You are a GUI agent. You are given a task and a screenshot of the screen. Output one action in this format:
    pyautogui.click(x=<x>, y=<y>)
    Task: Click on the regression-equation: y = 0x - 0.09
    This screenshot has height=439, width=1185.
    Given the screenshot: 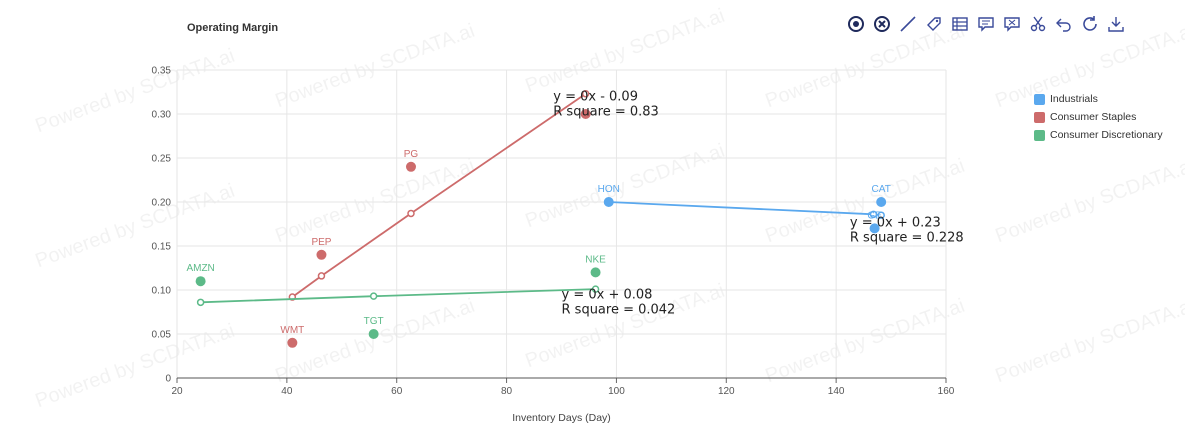 What is the action you would take?
    pyautogui.click(x=595, y=97)
    